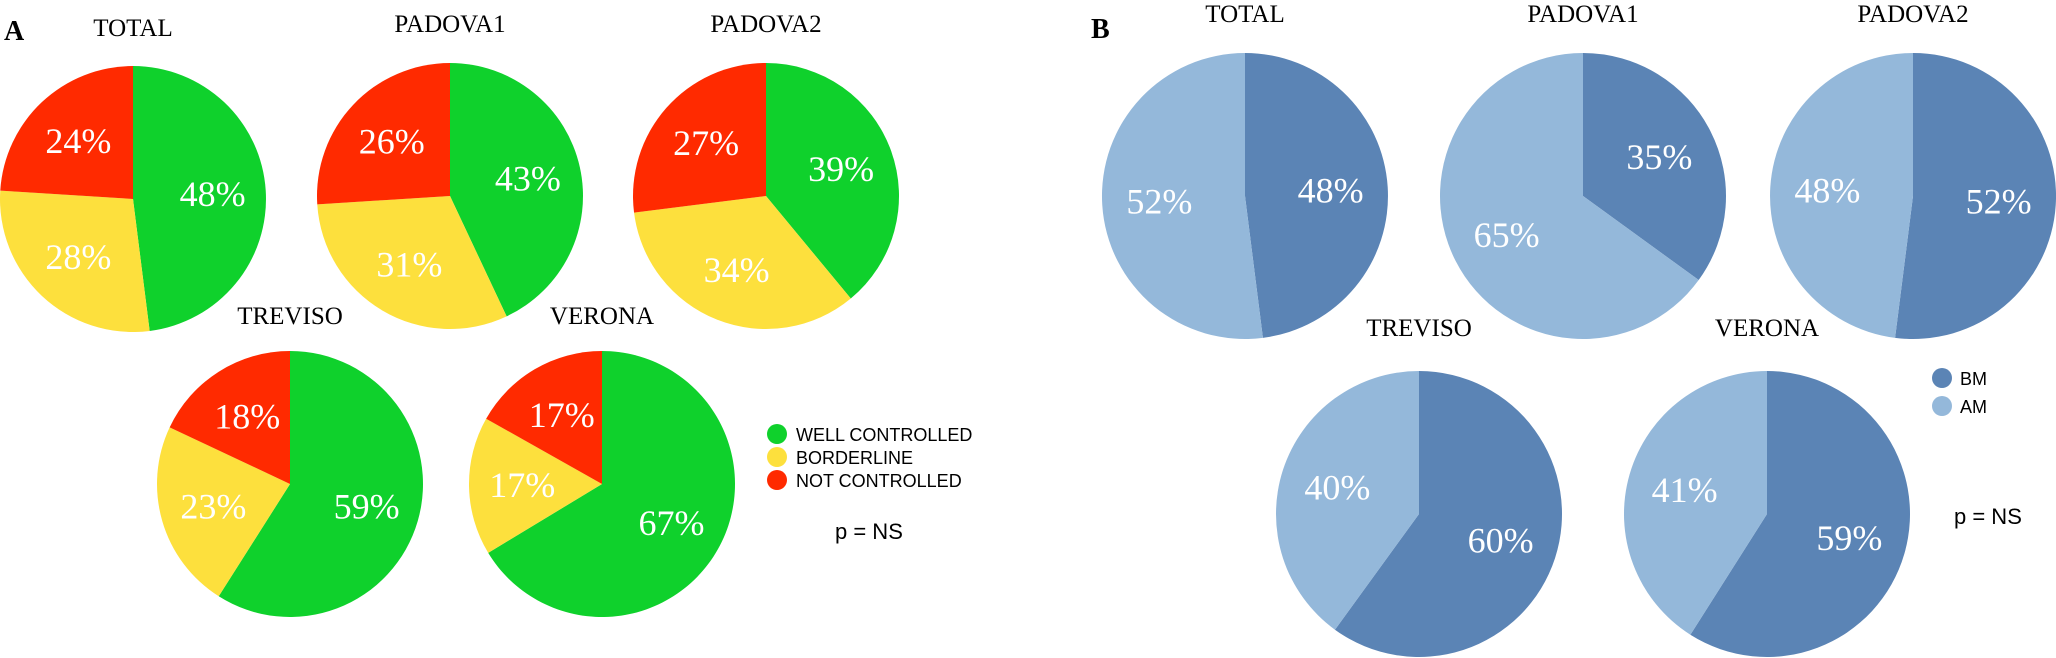 The image size is (2056, 658). Describe the element at coordinates (1988, 516) in the screenshot. I see `panel-b-p-value: p = NS` at that location.